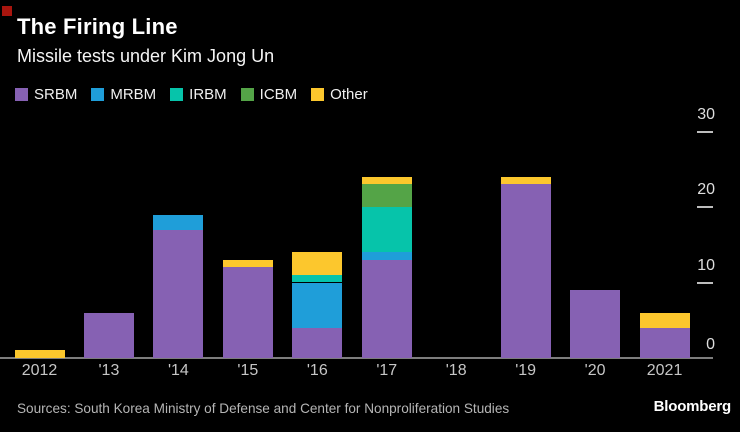 The image size is (740, 432). Describe the element at coordinates (595, 324) in the screenshot. I see `bar-segment-20-srbm` at that location.